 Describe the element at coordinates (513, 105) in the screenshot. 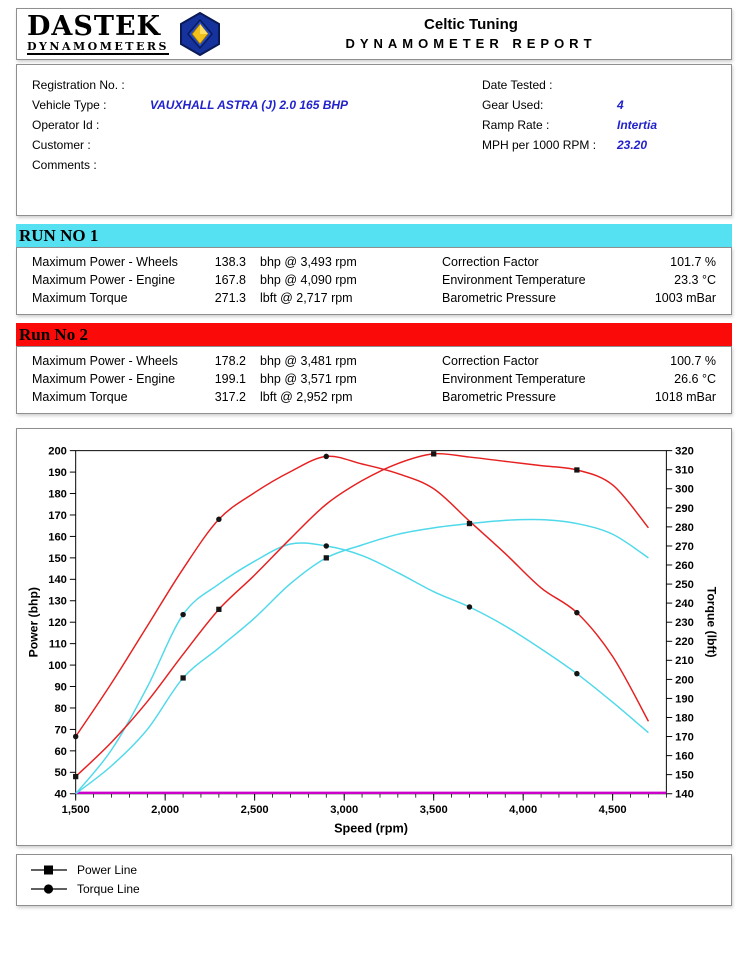

I see `gear-used-label: Gear Used:` at that location.